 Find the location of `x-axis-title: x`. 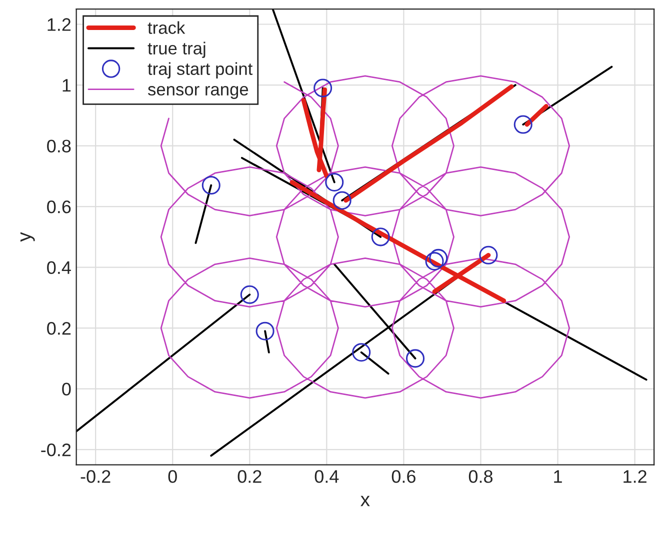

x-axis-title: x is located at coordinates (365, 501).